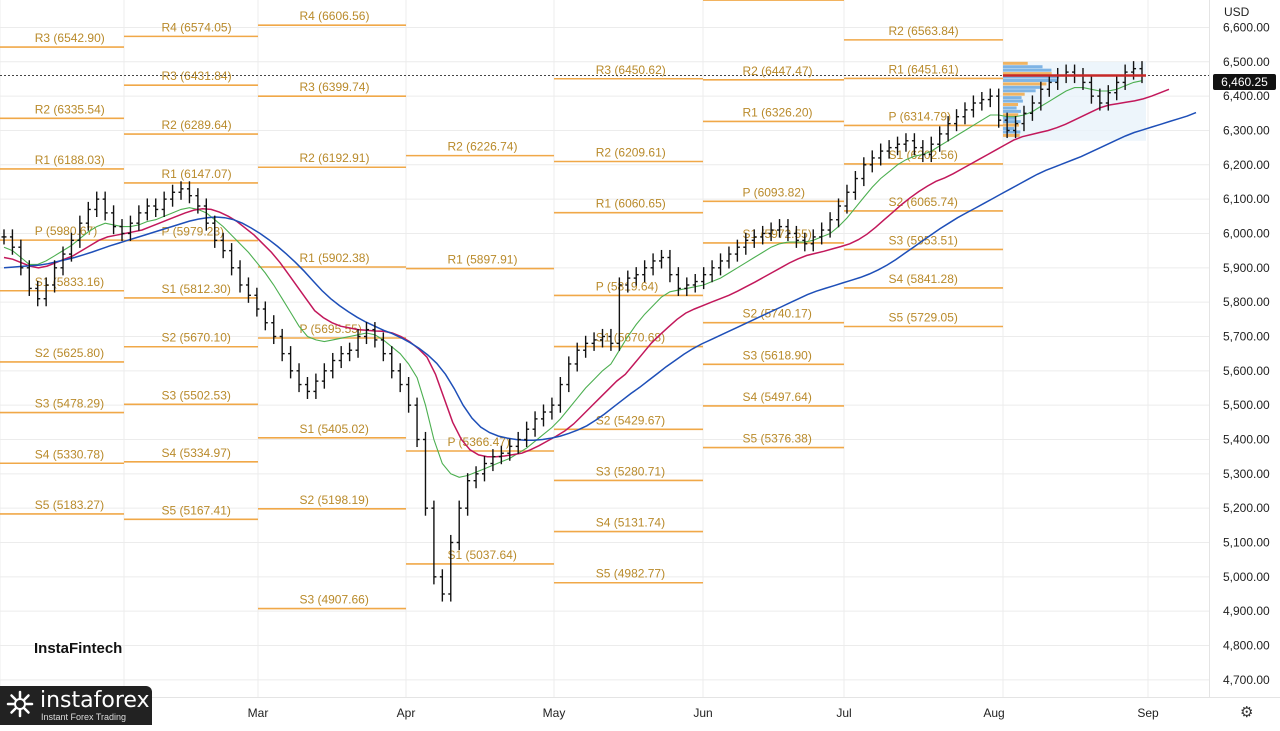  I want to click on pivot-label: S4 (5131.74), so click(630, 523).